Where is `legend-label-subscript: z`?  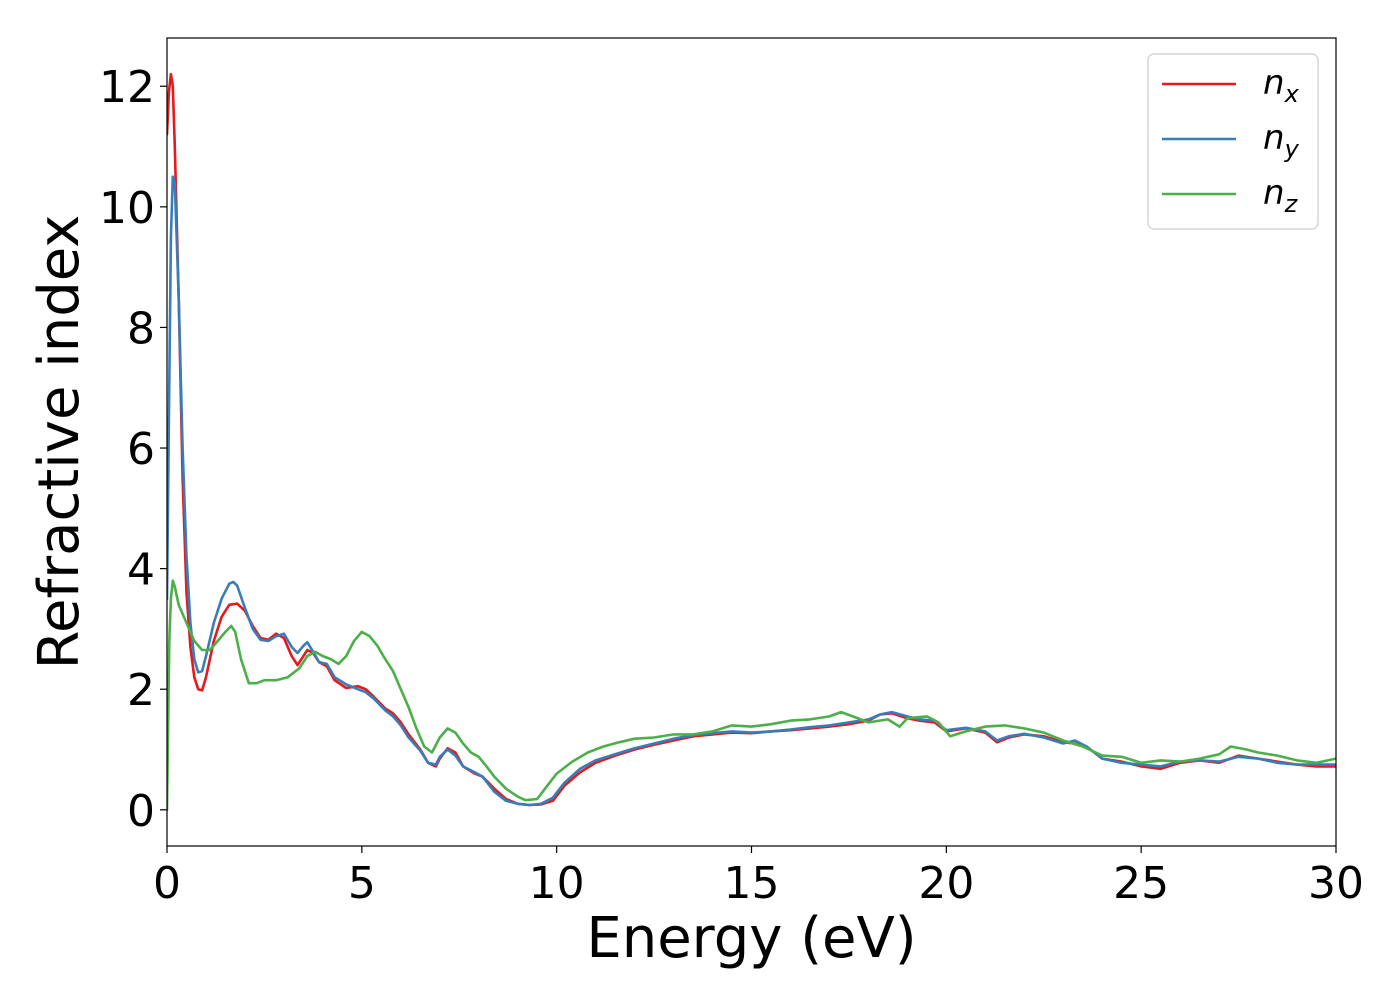 legend-label-subscript: z is located at coordinates (1291, 204).